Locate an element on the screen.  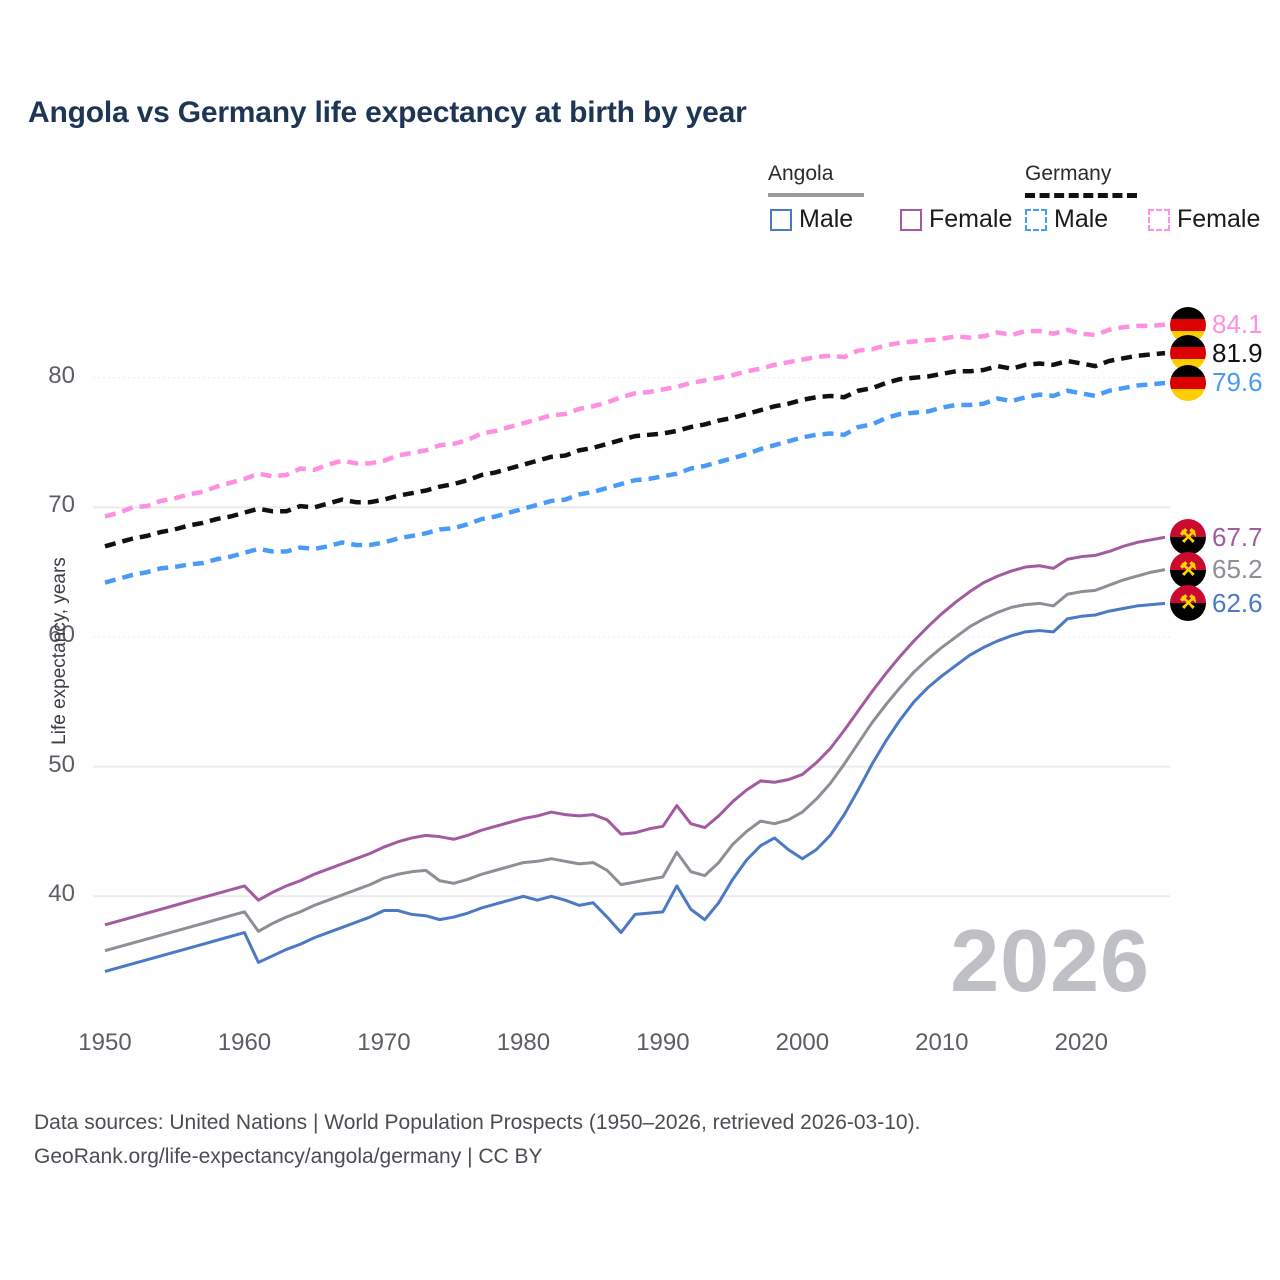
end-label-value: 81.9 is located at coordinates (1237, 352).